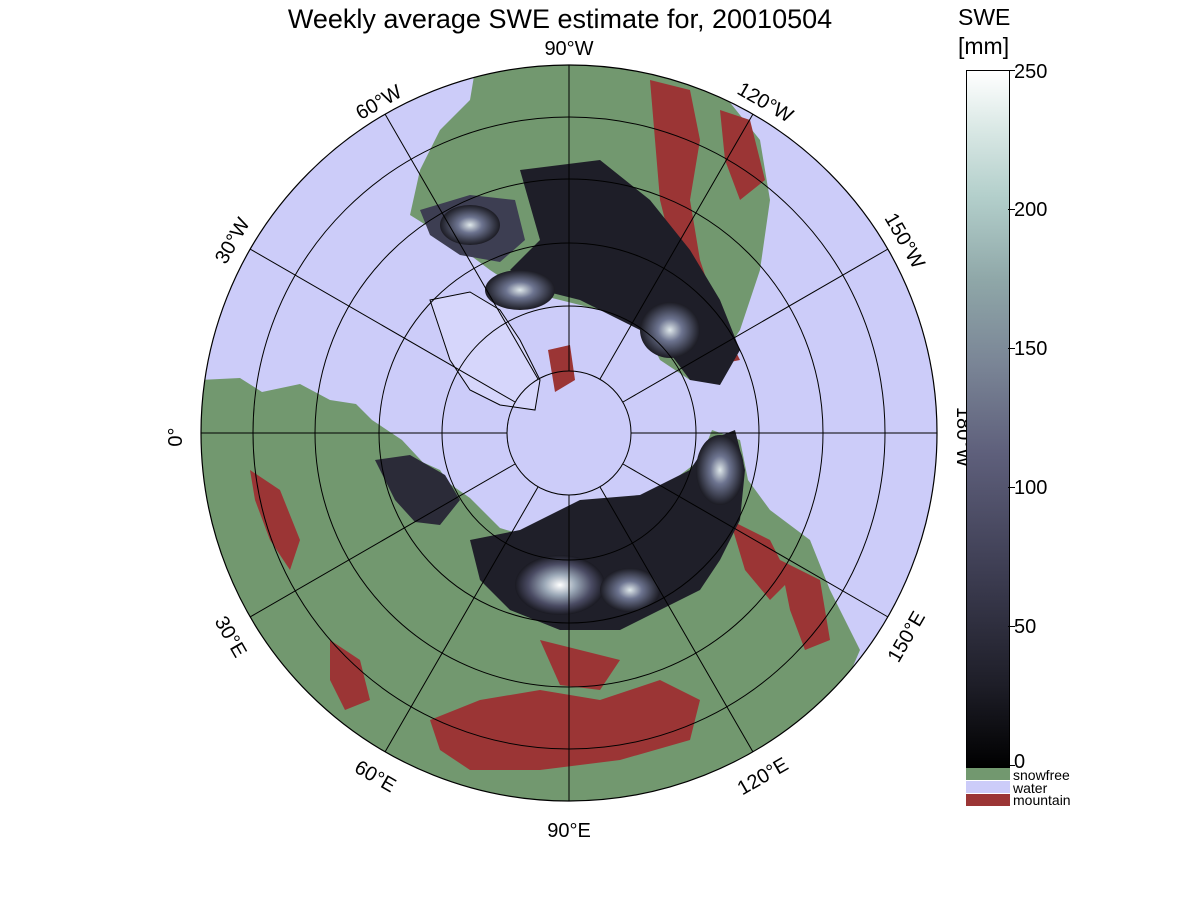 This screenshot has width=1201, height=901. What do you see at coordinates (1025, 627) in the screenshot?
I see `colorbar-tick-label: 50` at bounding box center [1025, 627].